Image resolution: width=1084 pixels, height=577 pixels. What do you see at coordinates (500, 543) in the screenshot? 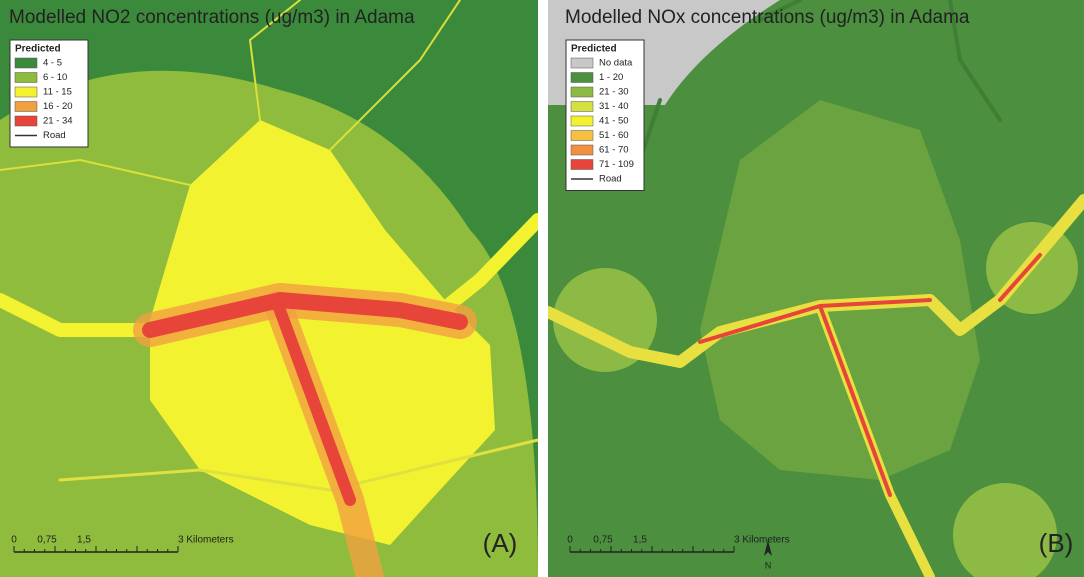
I see `panel-label: (A)` at bounding box center [500, 543].